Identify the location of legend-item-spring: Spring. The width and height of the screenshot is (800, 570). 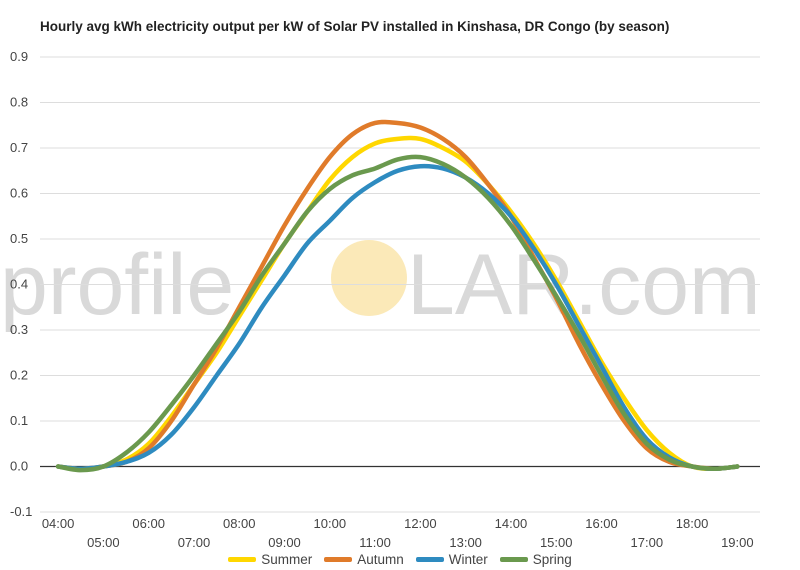
(535, 559).